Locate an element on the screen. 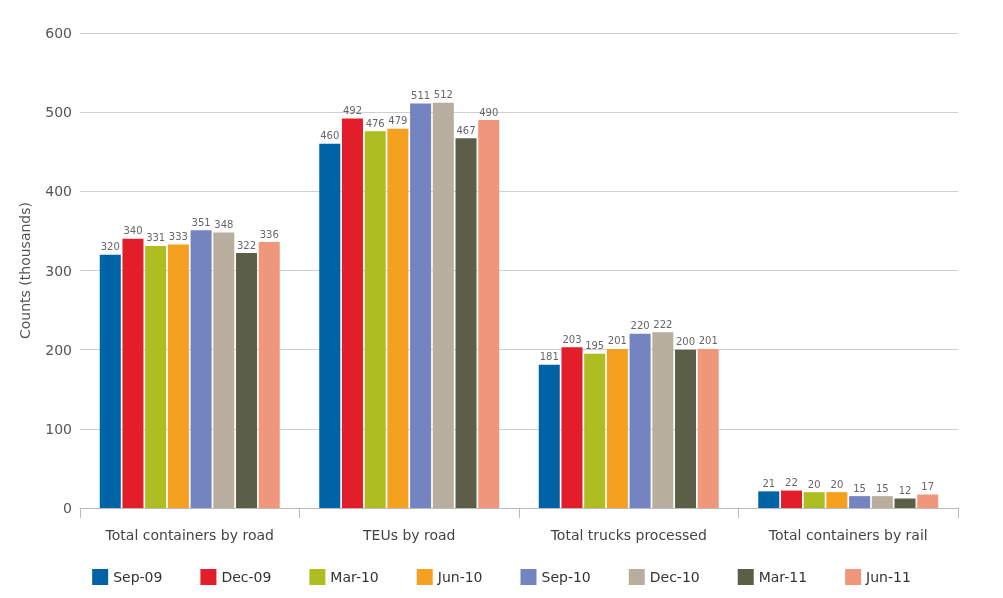  data-label: 476 is located at coordinates (375, 123).